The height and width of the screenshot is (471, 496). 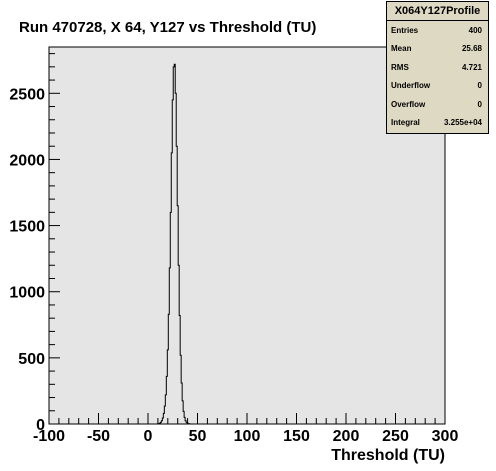 What do you see at coordinates (395, 436) in the screenshot?
I see `x-tick-label: 250` at bounding box center [395, 436].